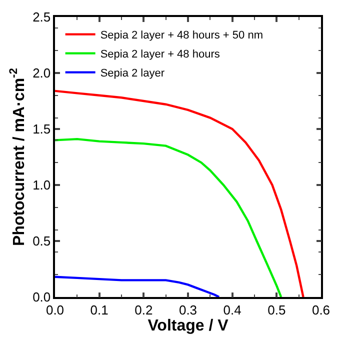  I want to click on x-tick-label: 0.6, so click(321, 310).